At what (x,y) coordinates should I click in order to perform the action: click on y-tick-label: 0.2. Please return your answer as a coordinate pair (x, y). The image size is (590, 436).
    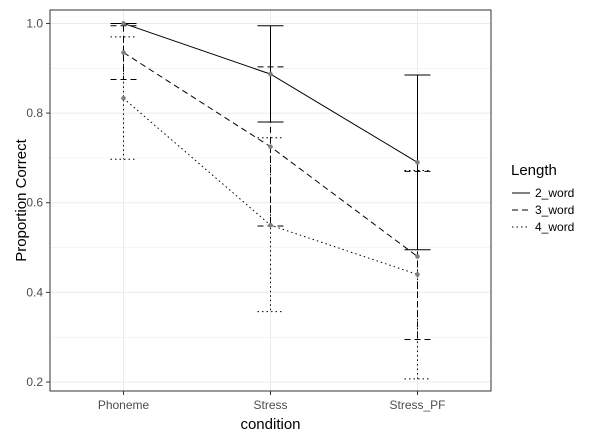
    Looking at the image, I should click on (34, 382).